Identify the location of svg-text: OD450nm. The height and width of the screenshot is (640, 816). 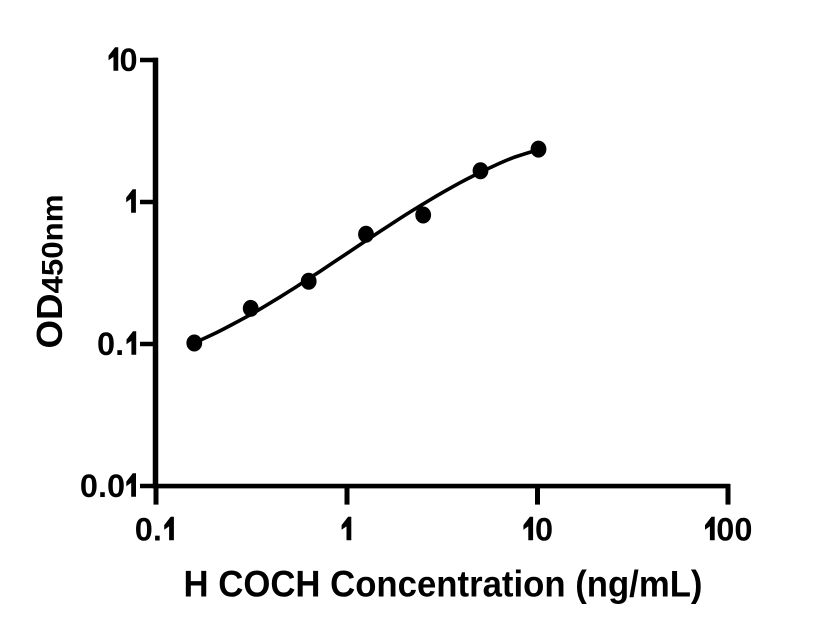
(49, 272).